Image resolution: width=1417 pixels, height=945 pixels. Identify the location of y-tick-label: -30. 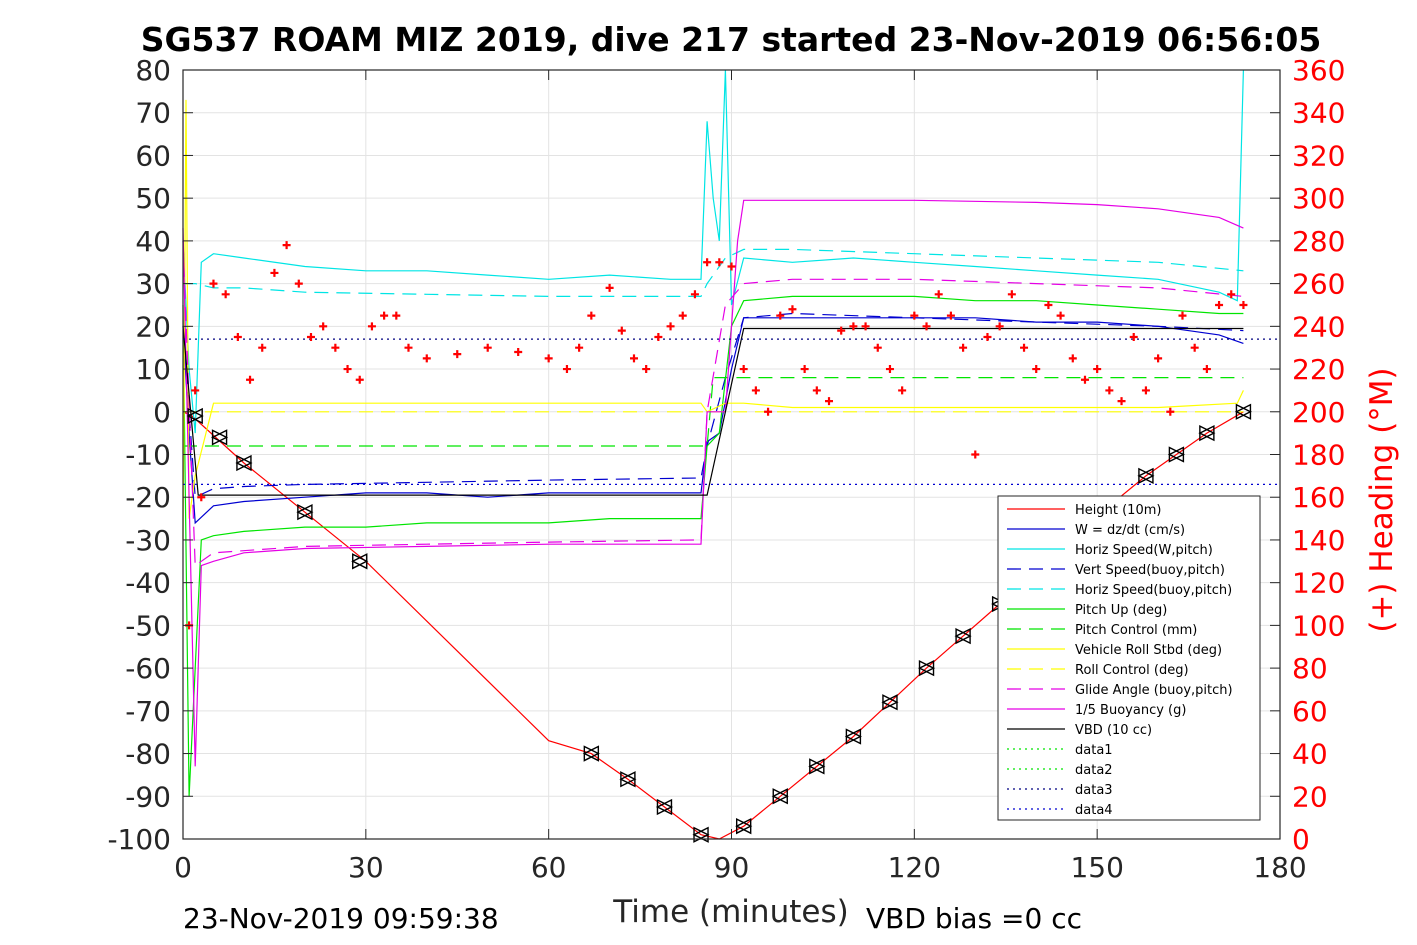
(148, 540).